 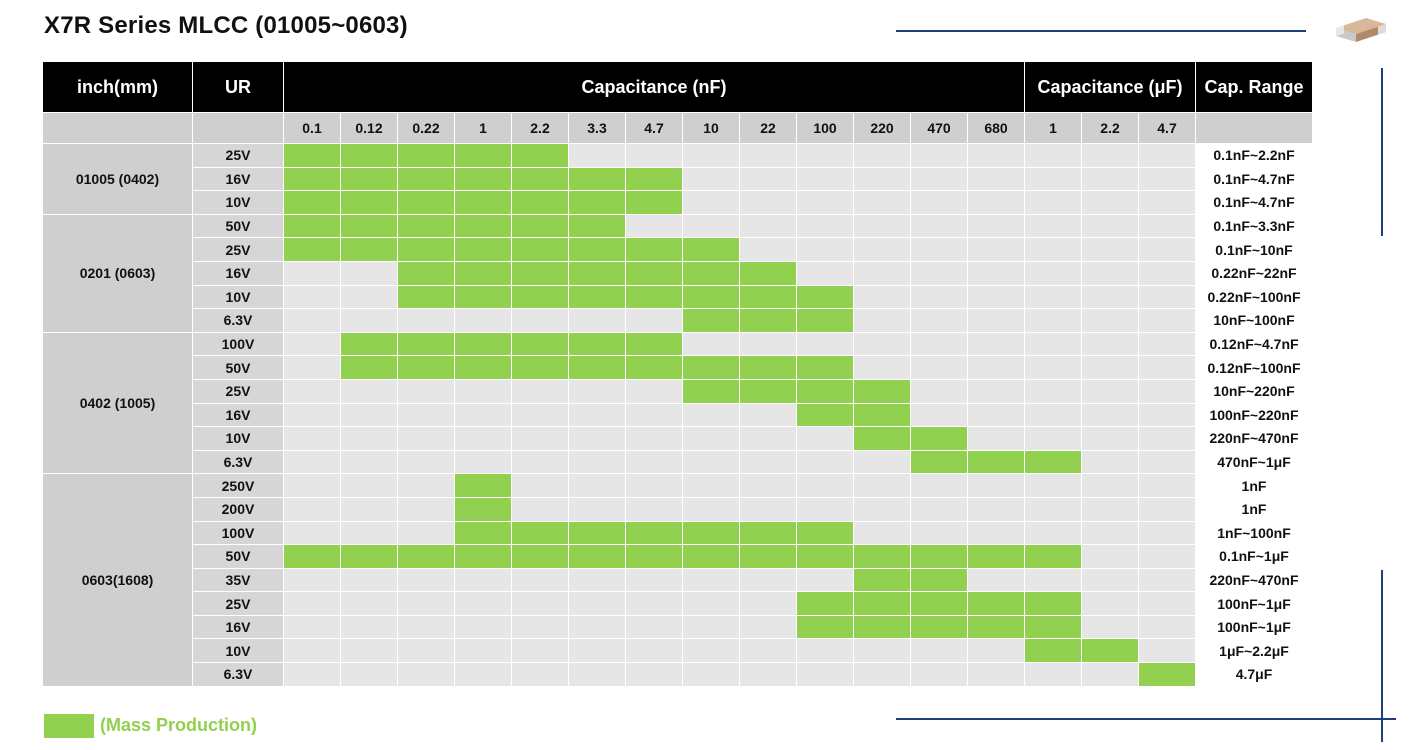 I want to click on cap-range-cell: 100nF~1μF, so click(x=1254, y=627).